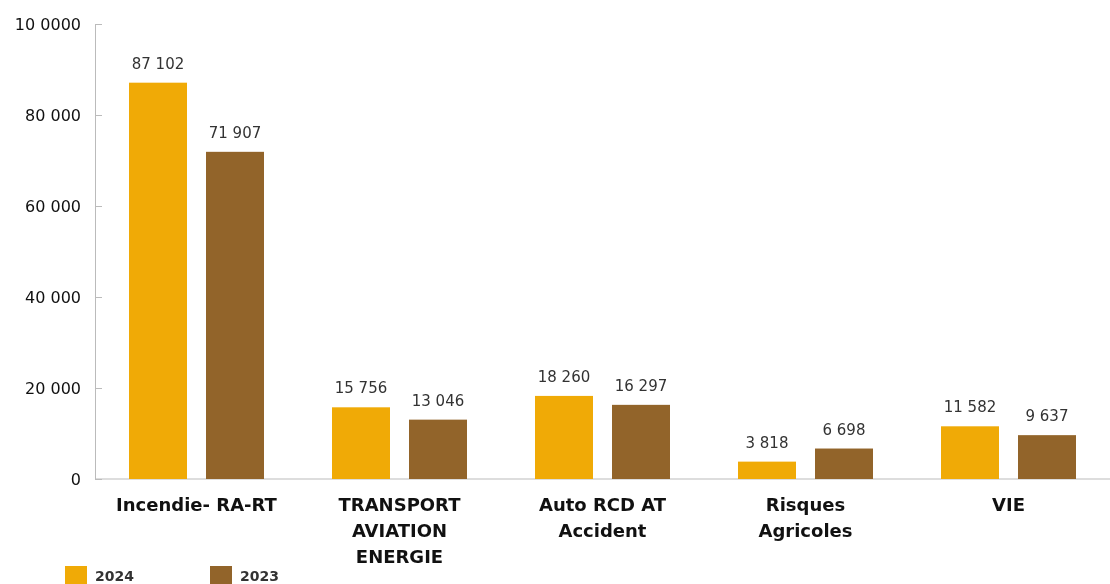  I want to click on legend-label: 2024, so click(115, 576).